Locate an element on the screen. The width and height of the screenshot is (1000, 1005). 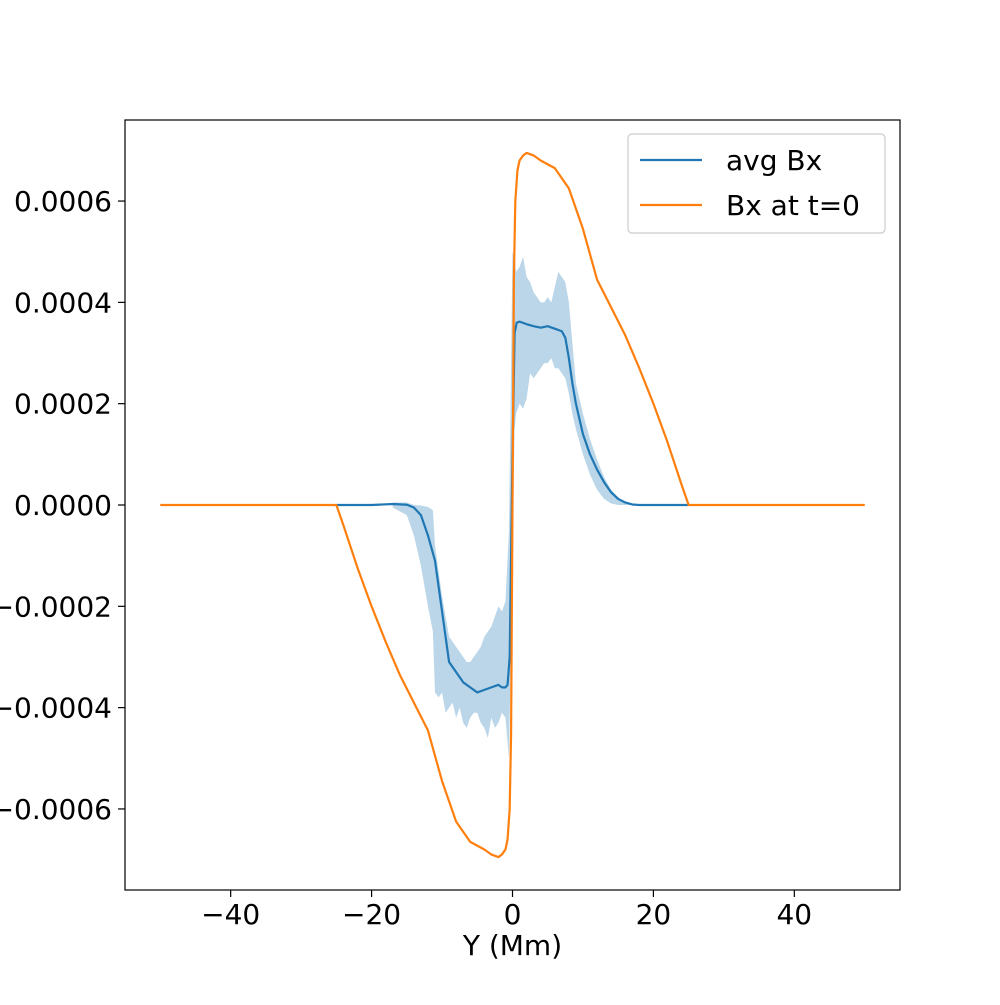
legend: avg Bx Bx at t=0 is located at coordinates (756, 183).